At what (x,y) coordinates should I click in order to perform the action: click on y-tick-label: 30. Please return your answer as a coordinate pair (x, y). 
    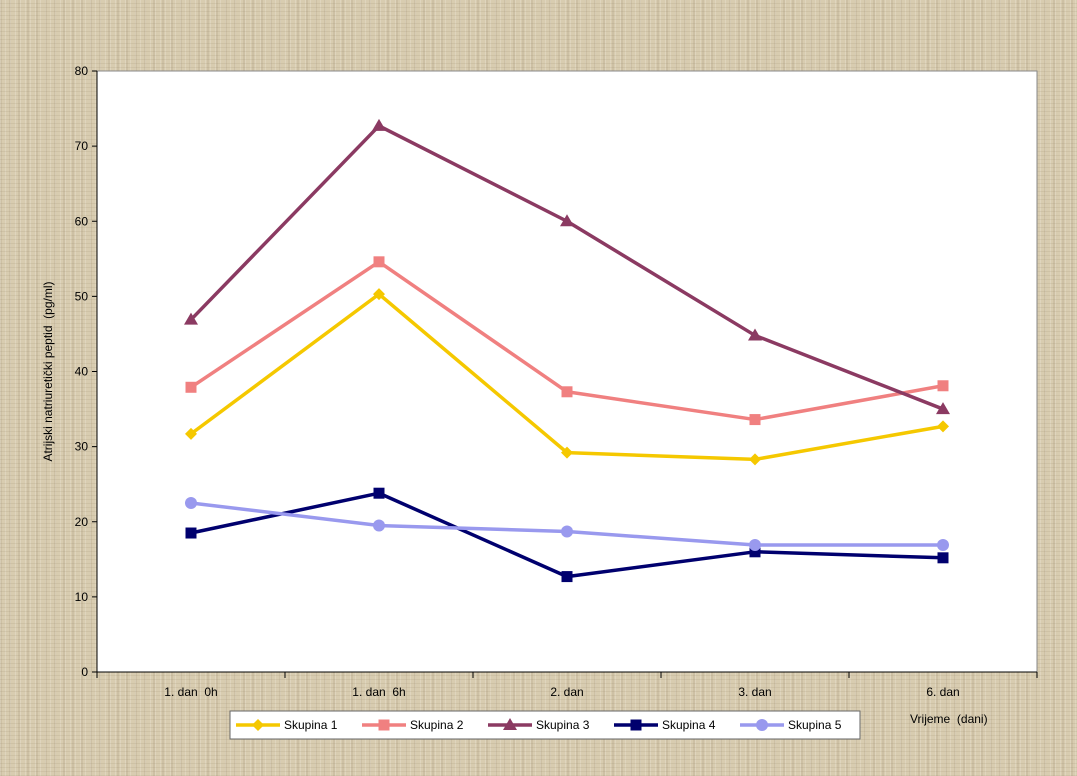
    Looking at the image, I should click on (82, 447).